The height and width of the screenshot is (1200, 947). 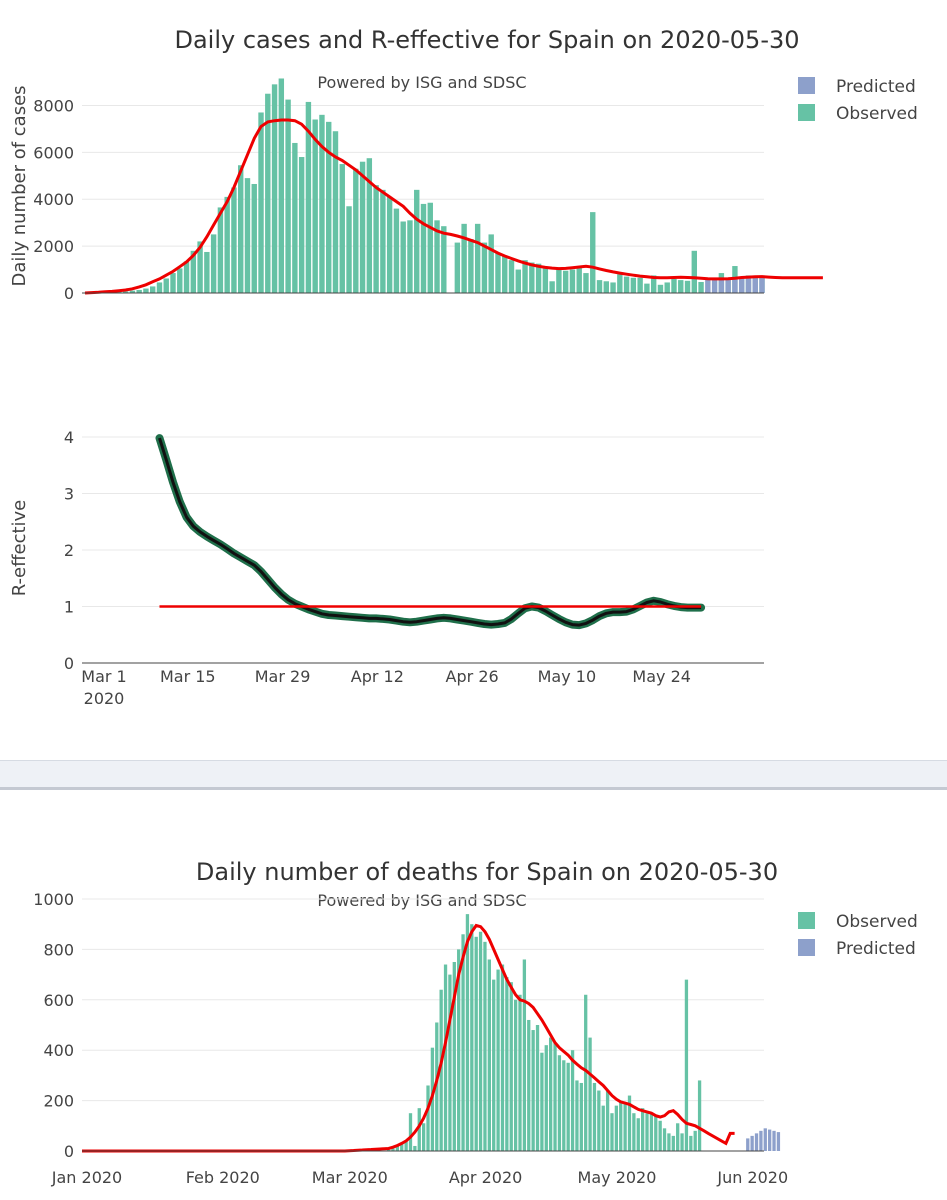 I want to click on r-x-tick-label-5: May 10, so click(x=567, y=676).